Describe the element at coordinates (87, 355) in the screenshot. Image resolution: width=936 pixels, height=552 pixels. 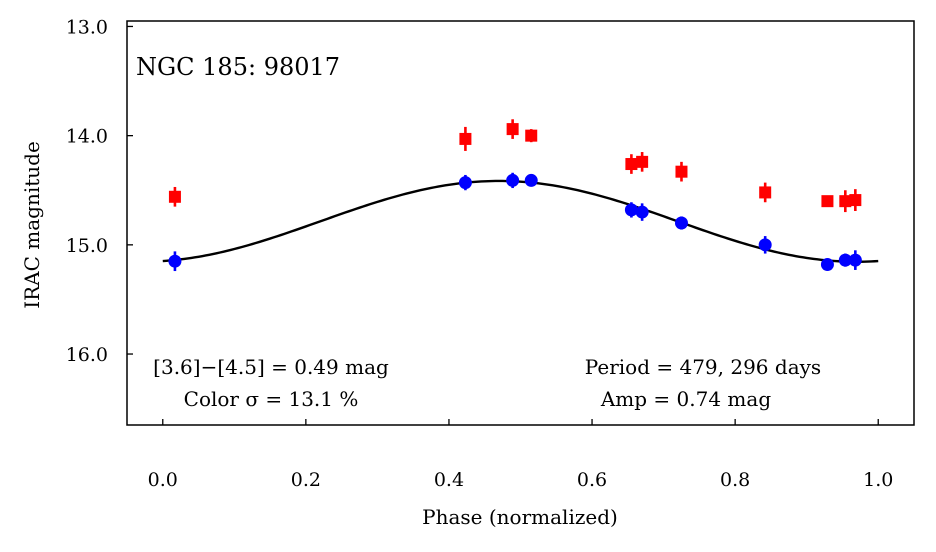
I see `y-tick-label: 16.0` at that location.